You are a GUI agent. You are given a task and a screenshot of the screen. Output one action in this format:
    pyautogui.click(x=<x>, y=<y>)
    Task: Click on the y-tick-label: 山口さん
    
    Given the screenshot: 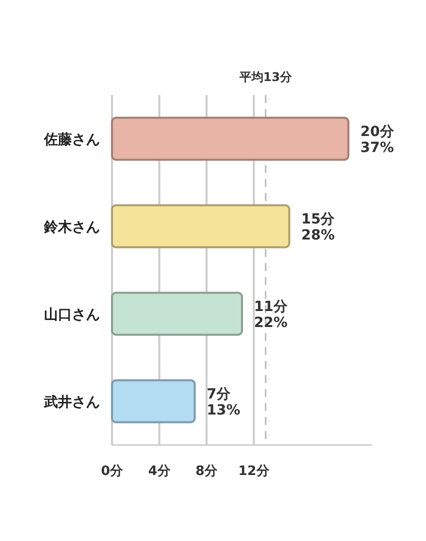 What is the action you would take?
    pyautogui.click(x=72, y=314)
    